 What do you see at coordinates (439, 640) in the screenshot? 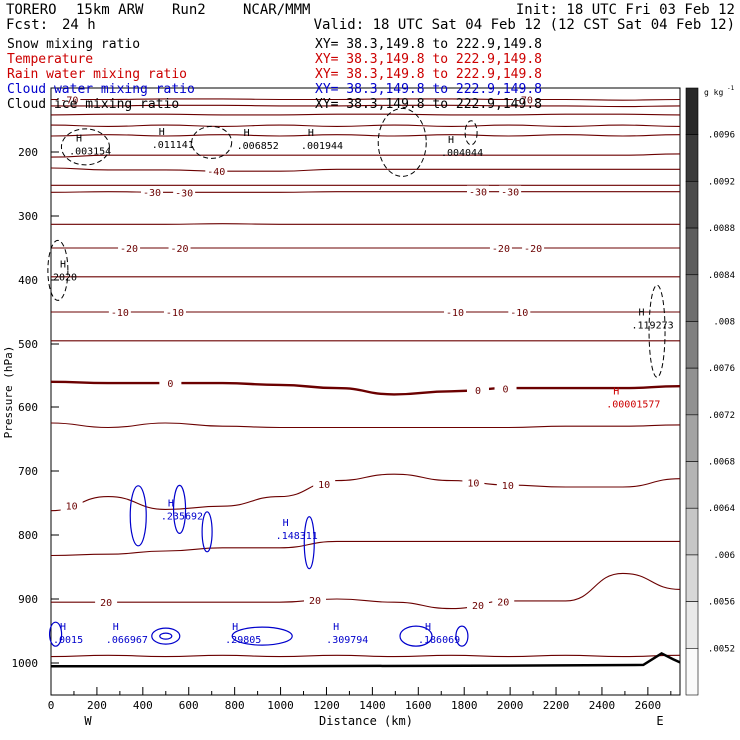
I see `cloud-water-max-value: .186069` at bounding box center [439, 640].